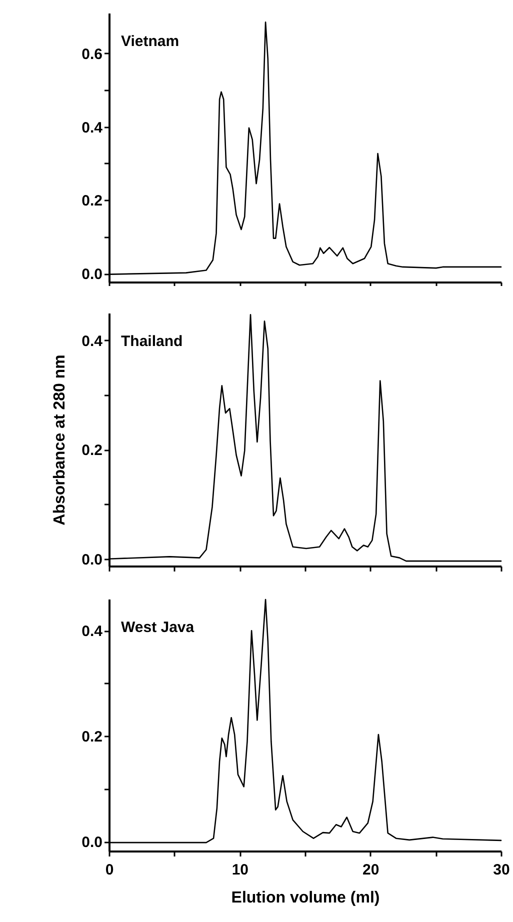 The width and height of the screenshot is (513, 922). I want to click on y-tick-label: 0.6, so click(92, 54).